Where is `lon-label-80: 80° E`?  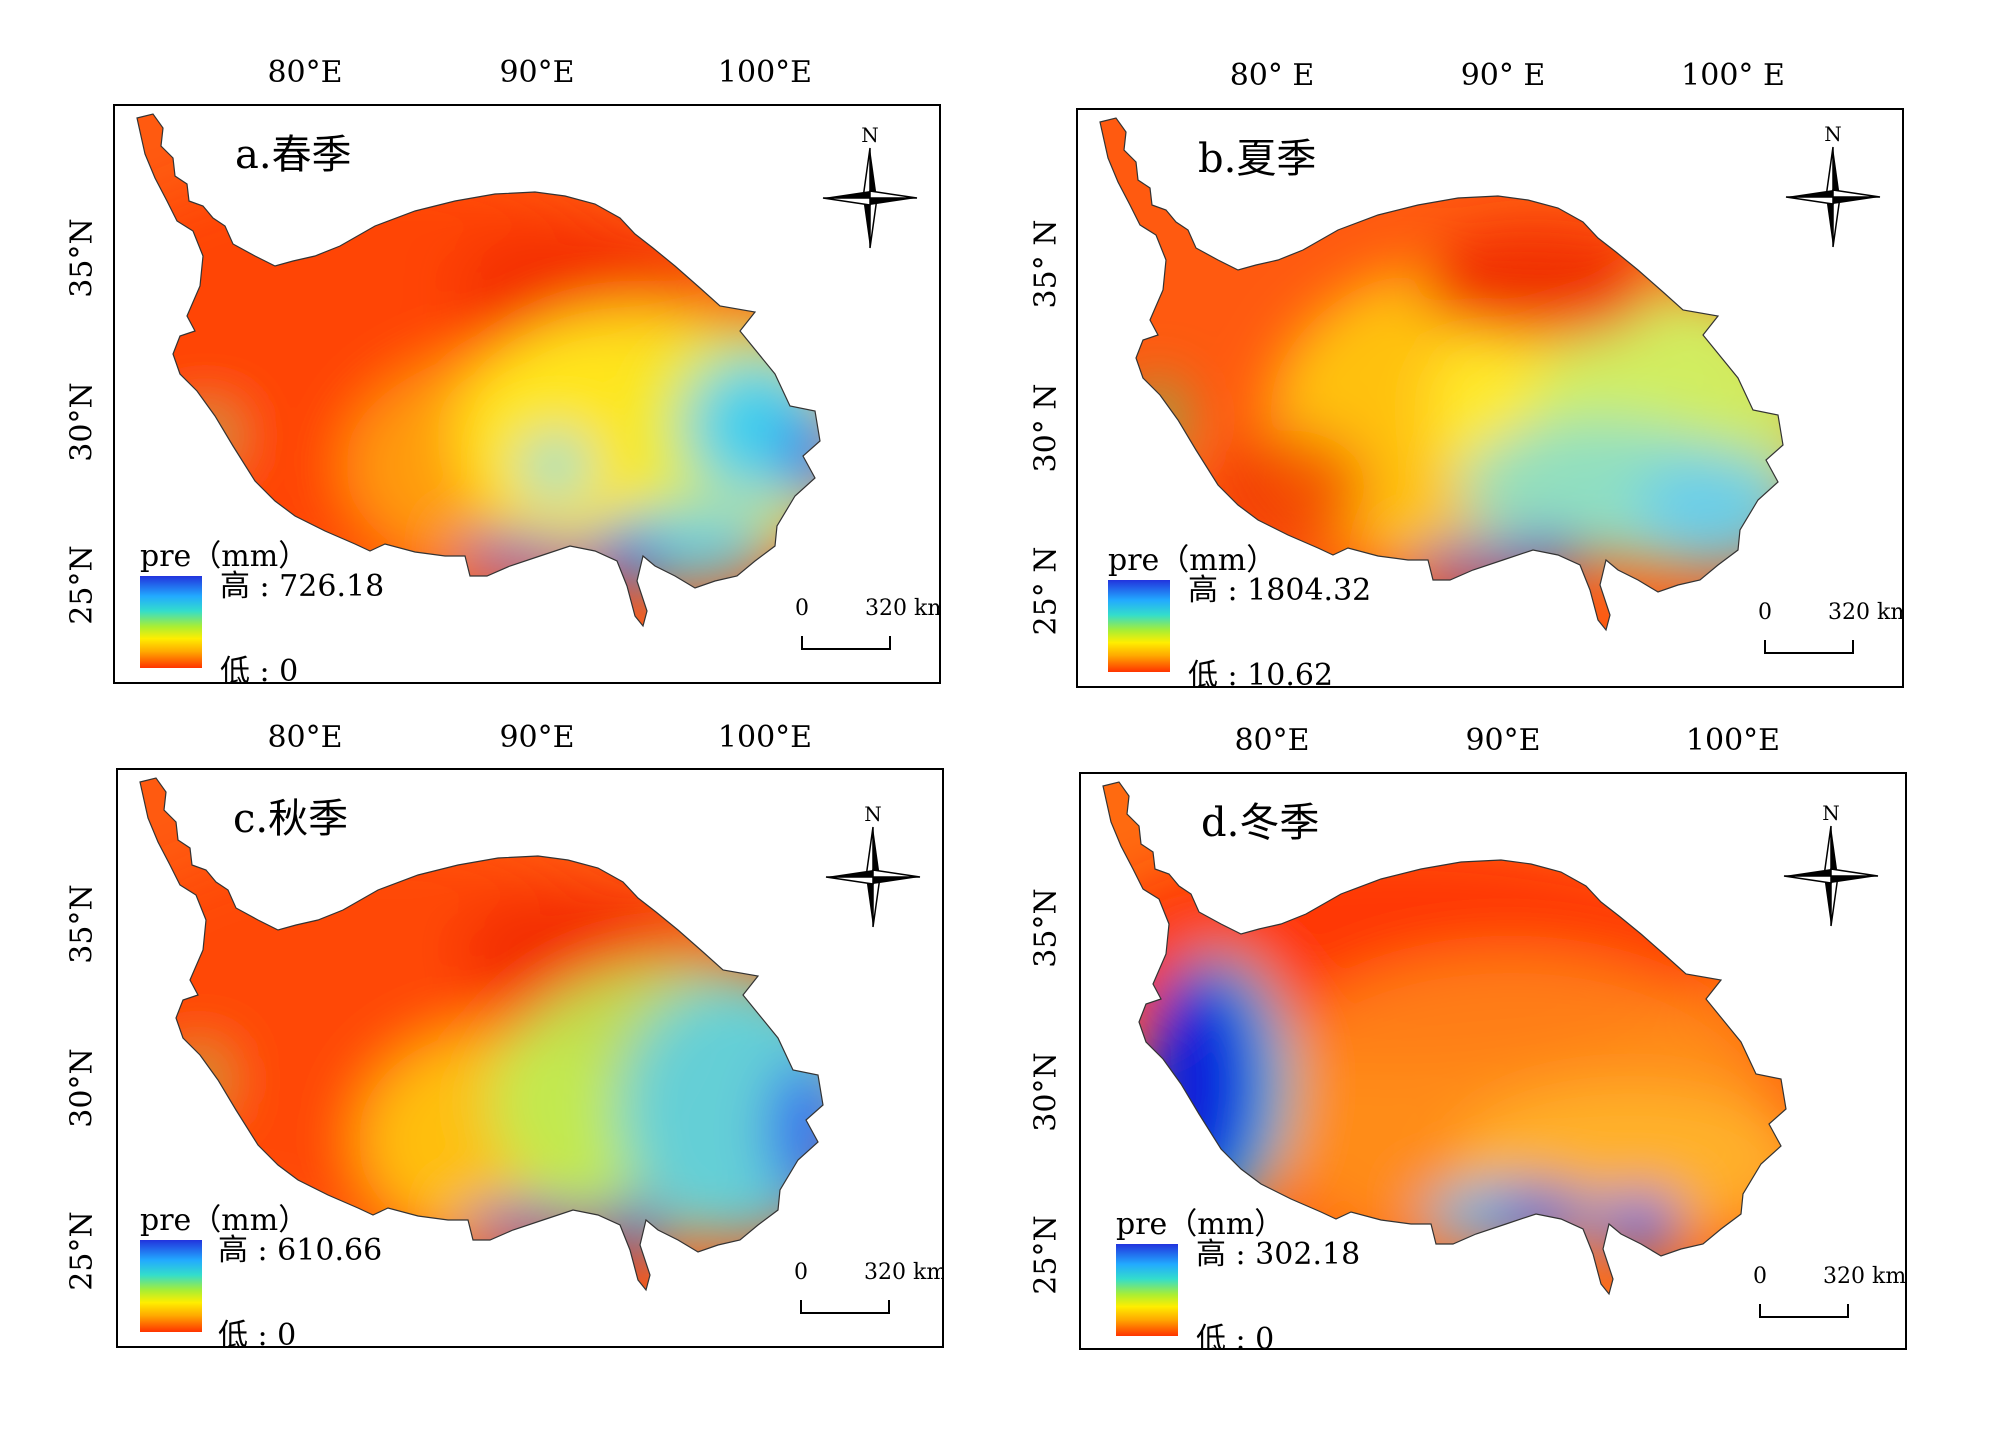
lon-label-80: 80° E is located at coordinates (1272, 75).